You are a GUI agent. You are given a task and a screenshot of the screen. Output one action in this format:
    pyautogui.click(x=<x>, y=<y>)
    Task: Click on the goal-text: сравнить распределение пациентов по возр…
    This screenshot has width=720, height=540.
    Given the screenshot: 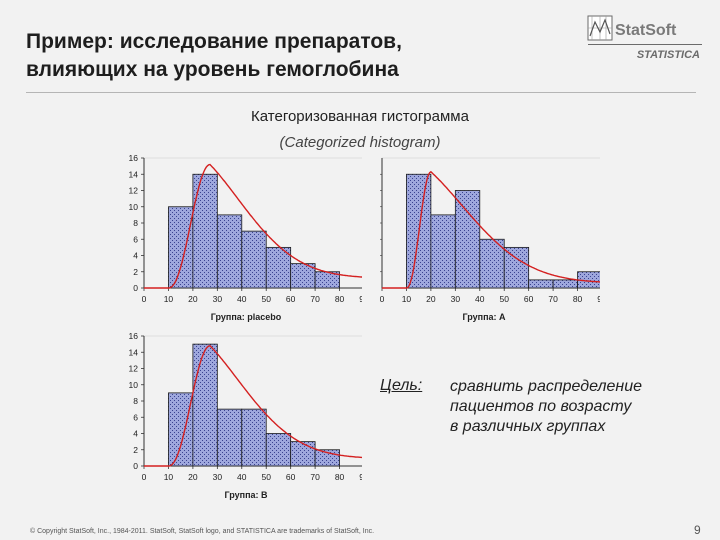 What is the action you would take?
    pyautogui.click(x=580, y=407)
    